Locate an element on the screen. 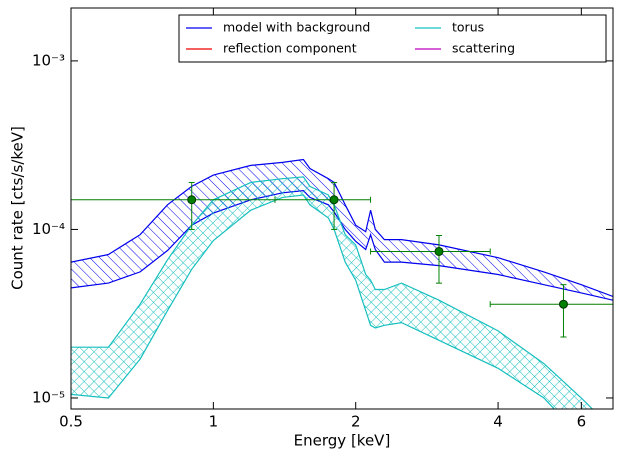  x-tick-label: 1 is located at coordinates (214, 422).